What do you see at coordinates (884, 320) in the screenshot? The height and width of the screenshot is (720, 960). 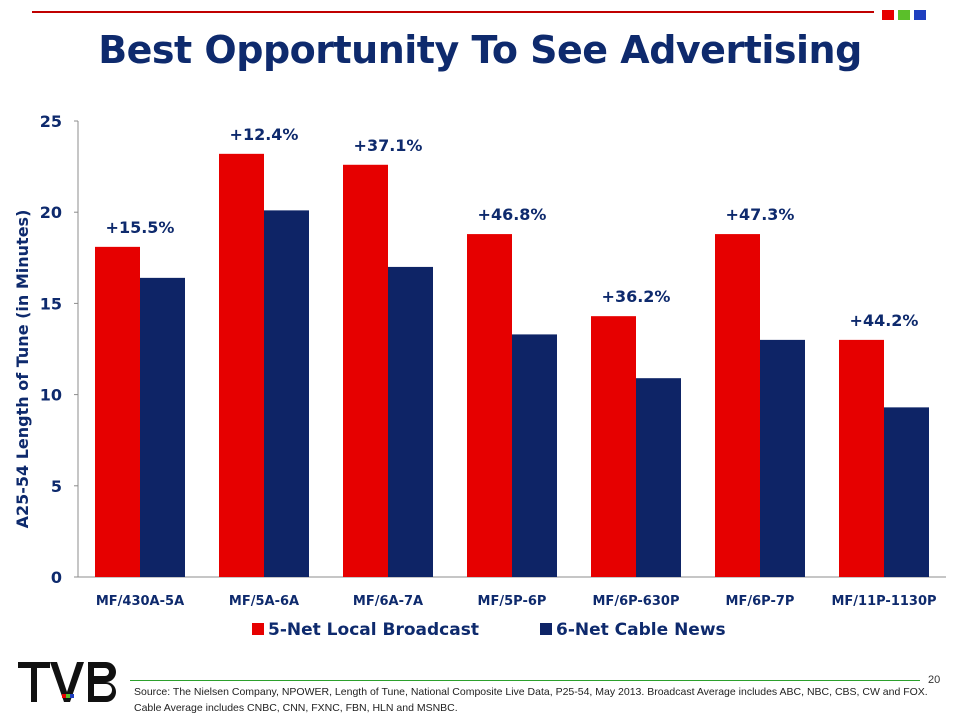 I see `percent-annotation: +44.2%` at bounding box center [884, 320].